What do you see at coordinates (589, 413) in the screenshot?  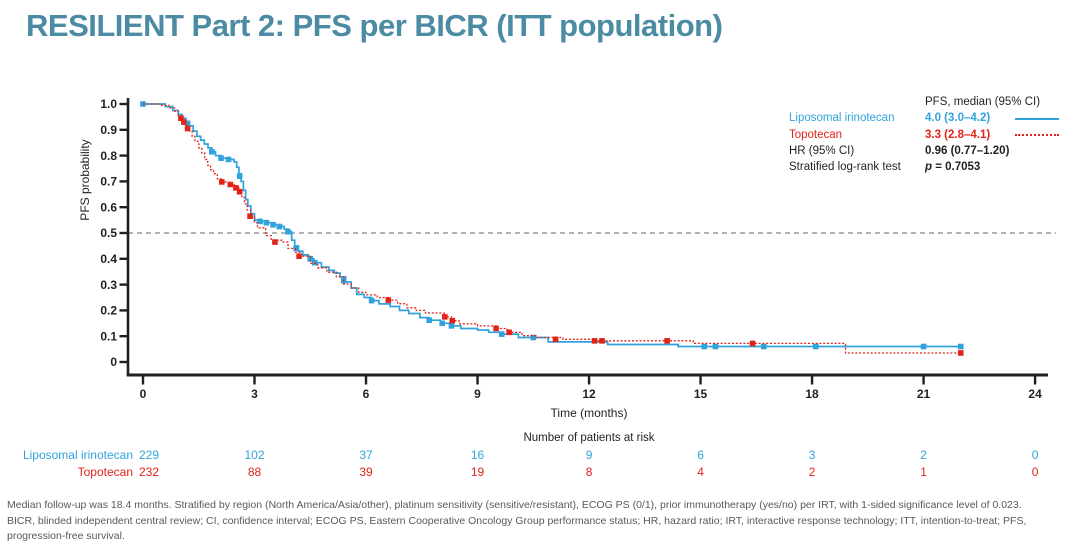 I see `x-axis-title: Time (months)` at bounding box center [589, 413].